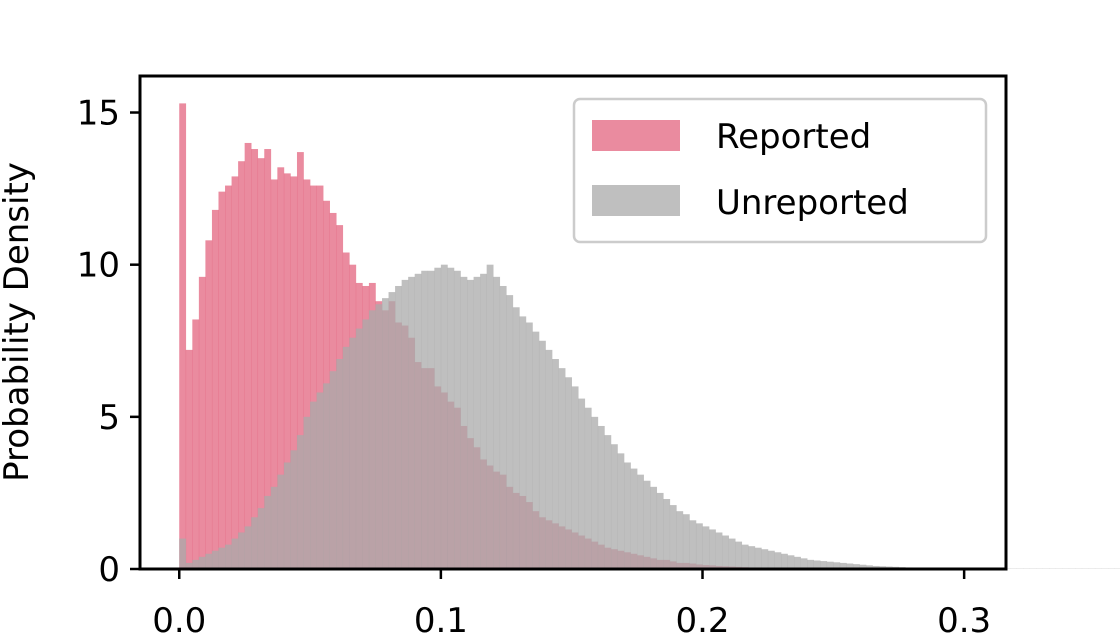 This screenshot has width=1120, height=640. What do you see at coordinates (98, 266) in the screenshot?
I see `y-tick-label: 10` at bounding box center [98, 266].